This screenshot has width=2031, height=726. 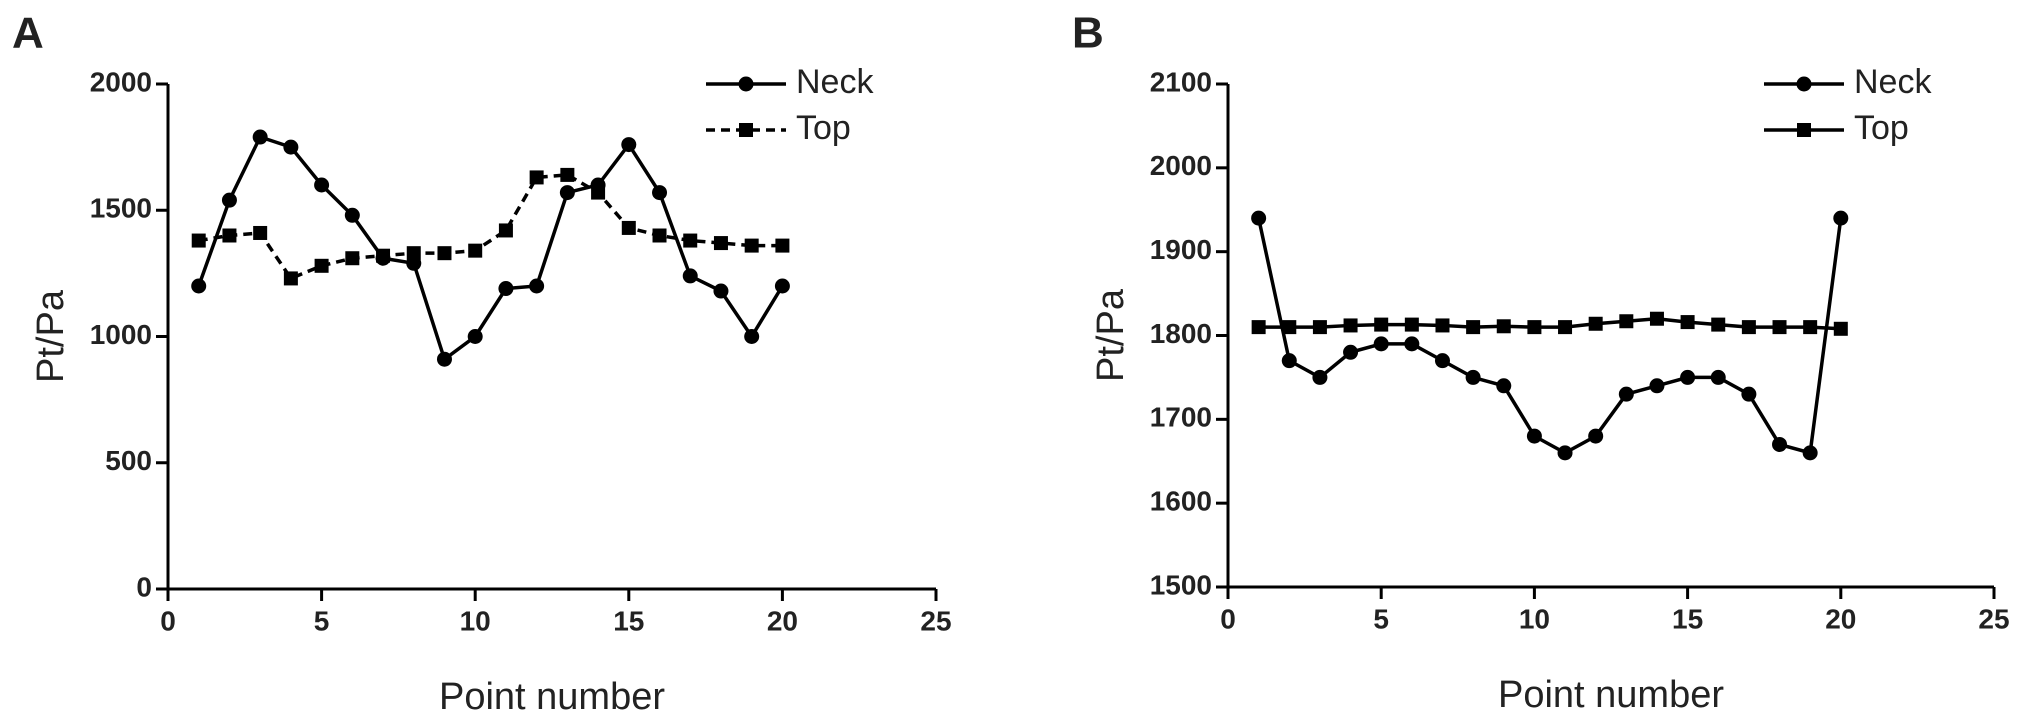 I want to click on y-tick-label: 2100, so click(x=1181, y=81).